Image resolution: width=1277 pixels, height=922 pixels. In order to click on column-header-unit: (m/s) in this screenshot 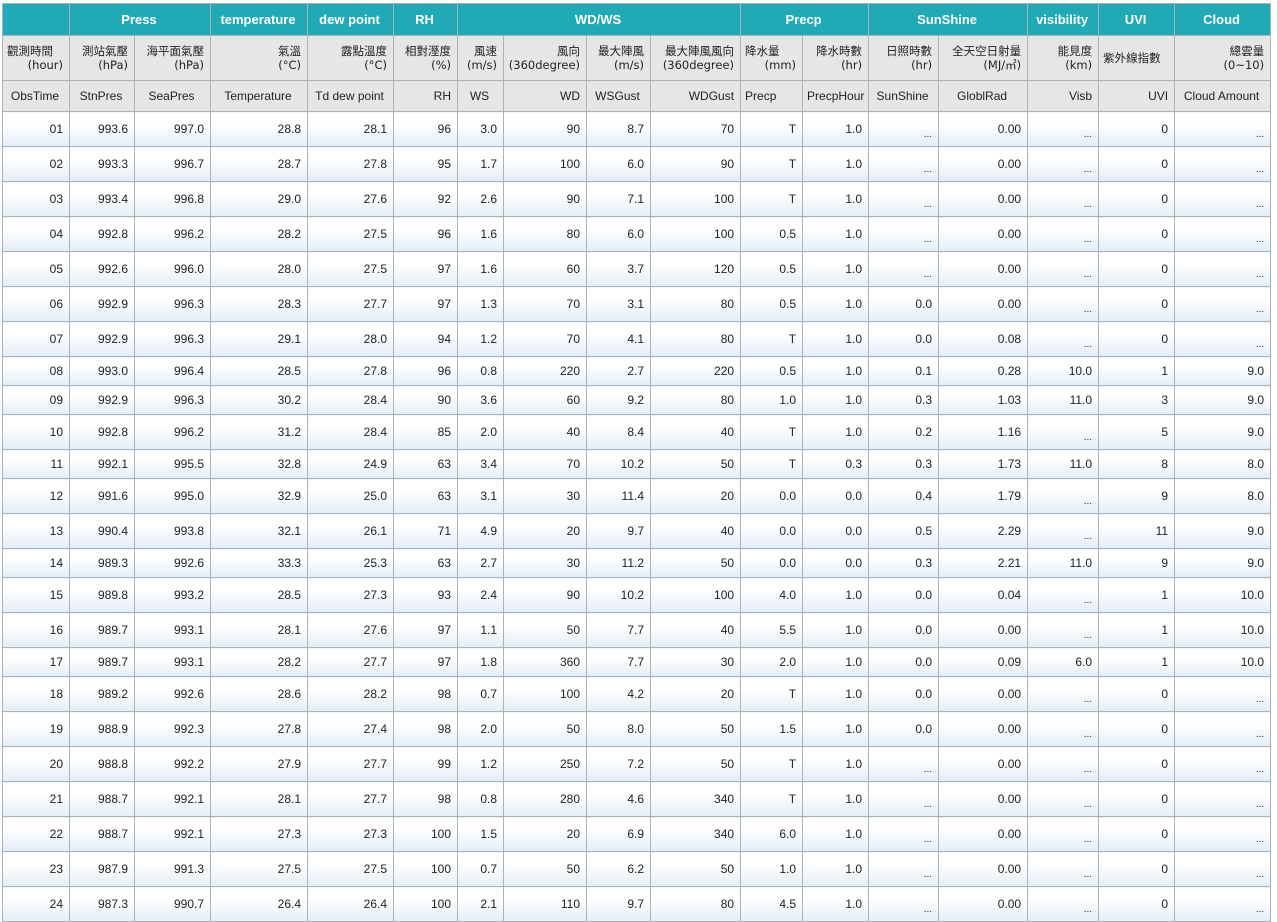, I will do `click(629, 65)`.